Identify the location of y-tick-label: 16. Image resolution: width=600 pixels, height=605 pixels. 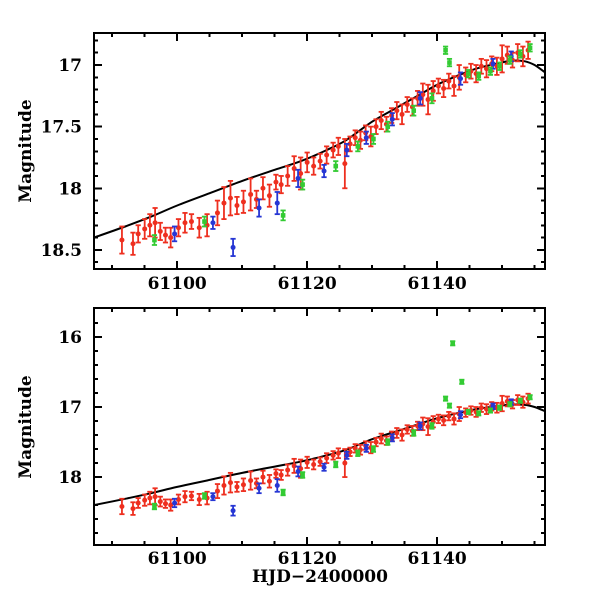
(70, 338).